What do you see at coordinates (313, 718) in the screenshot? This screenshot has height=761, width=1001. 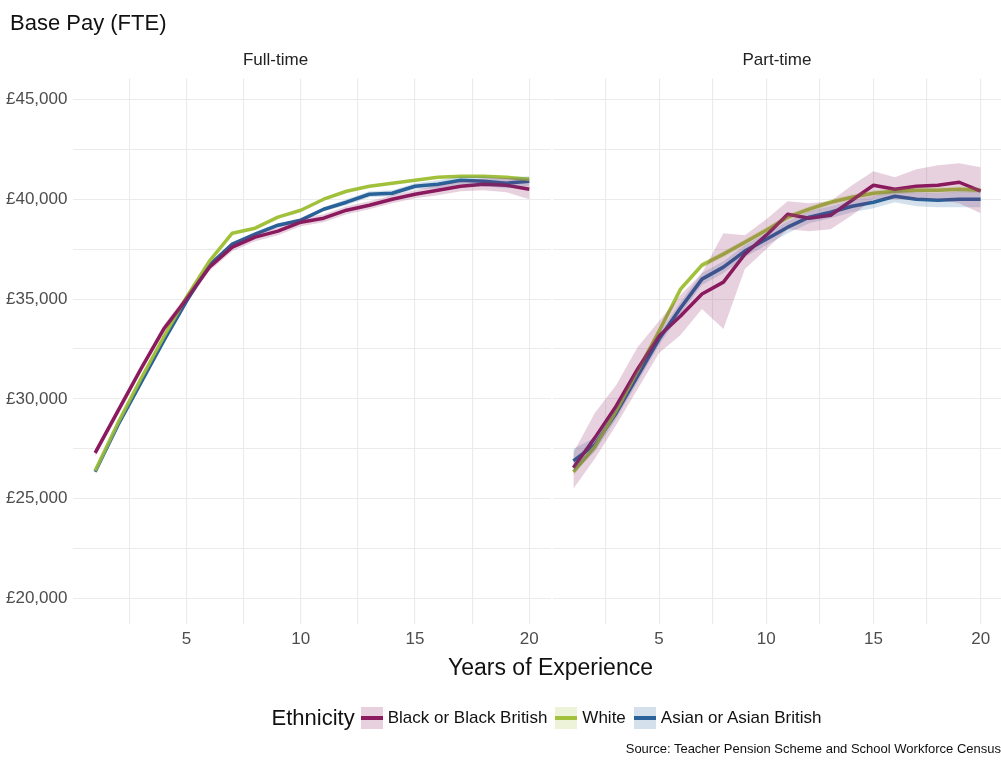 I see `legend-title: Ethnicity` at bounding box center [313, 718].